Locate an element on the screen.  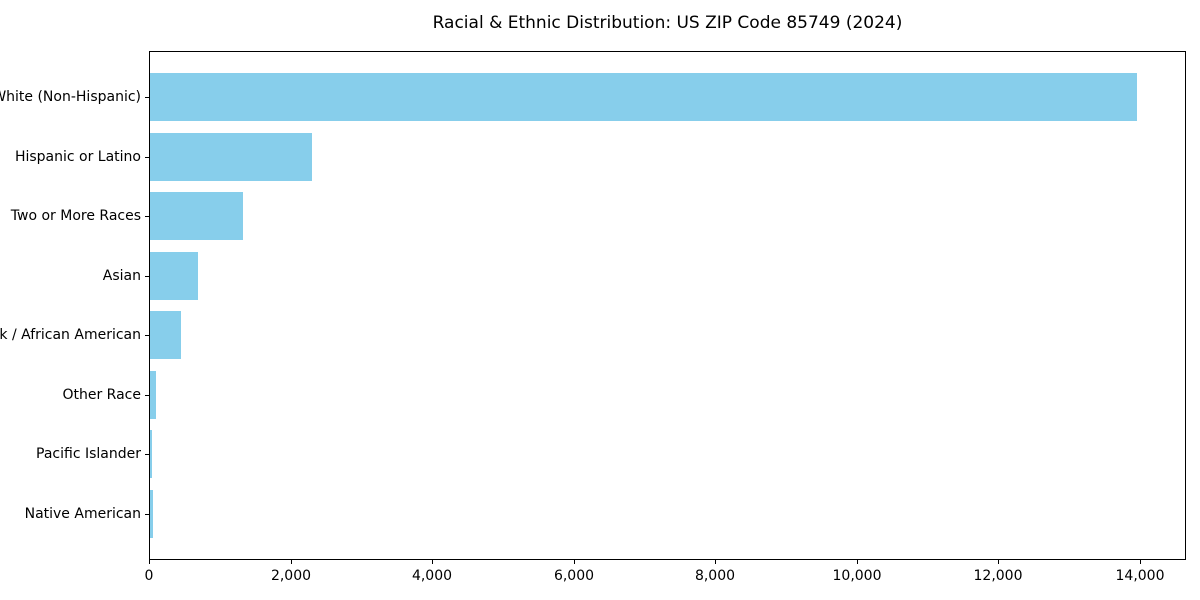
x-axis-label: 0 is located at coordinates (149, 576).